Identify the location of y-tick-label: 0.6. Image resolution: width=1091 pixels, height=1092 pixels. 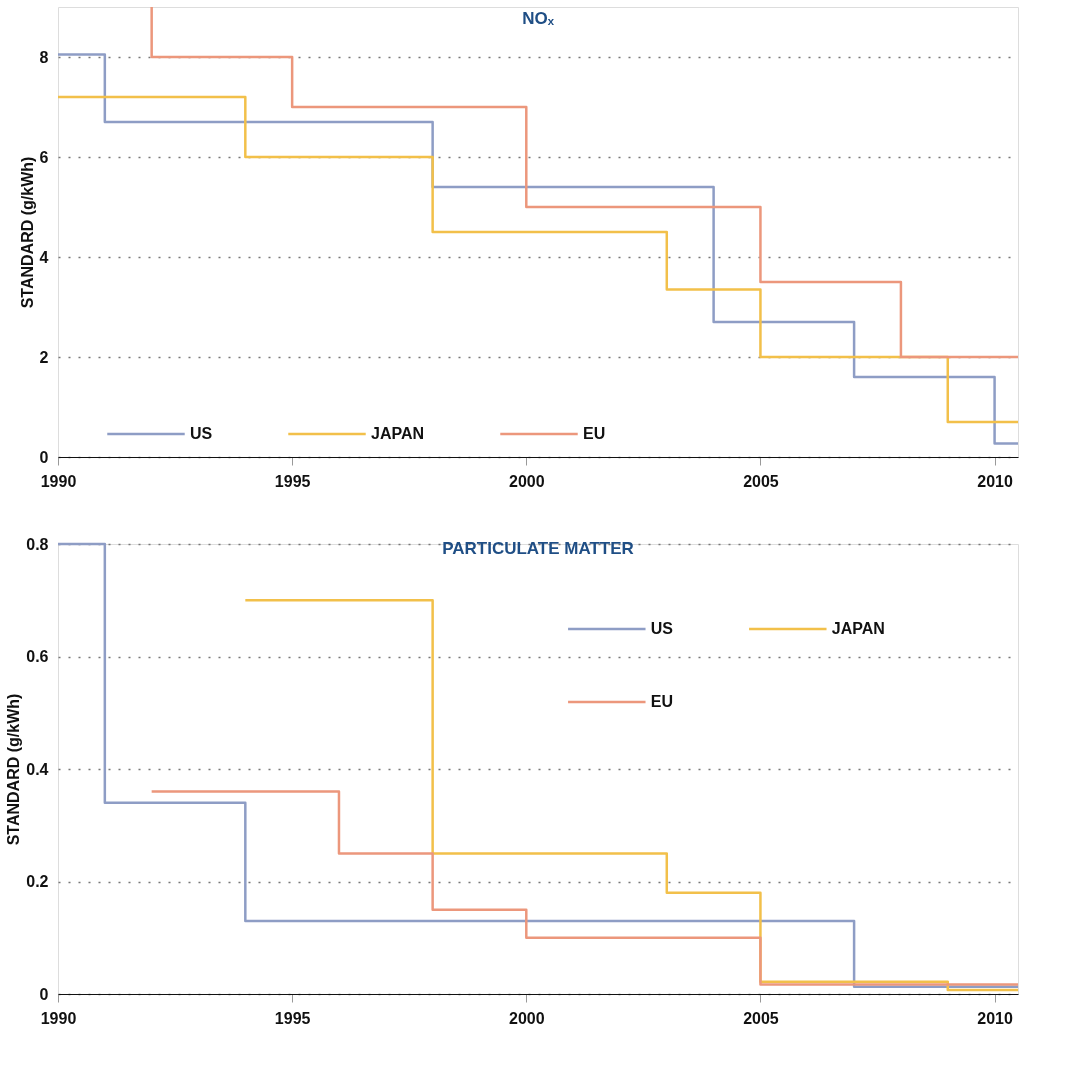
(37, 656).